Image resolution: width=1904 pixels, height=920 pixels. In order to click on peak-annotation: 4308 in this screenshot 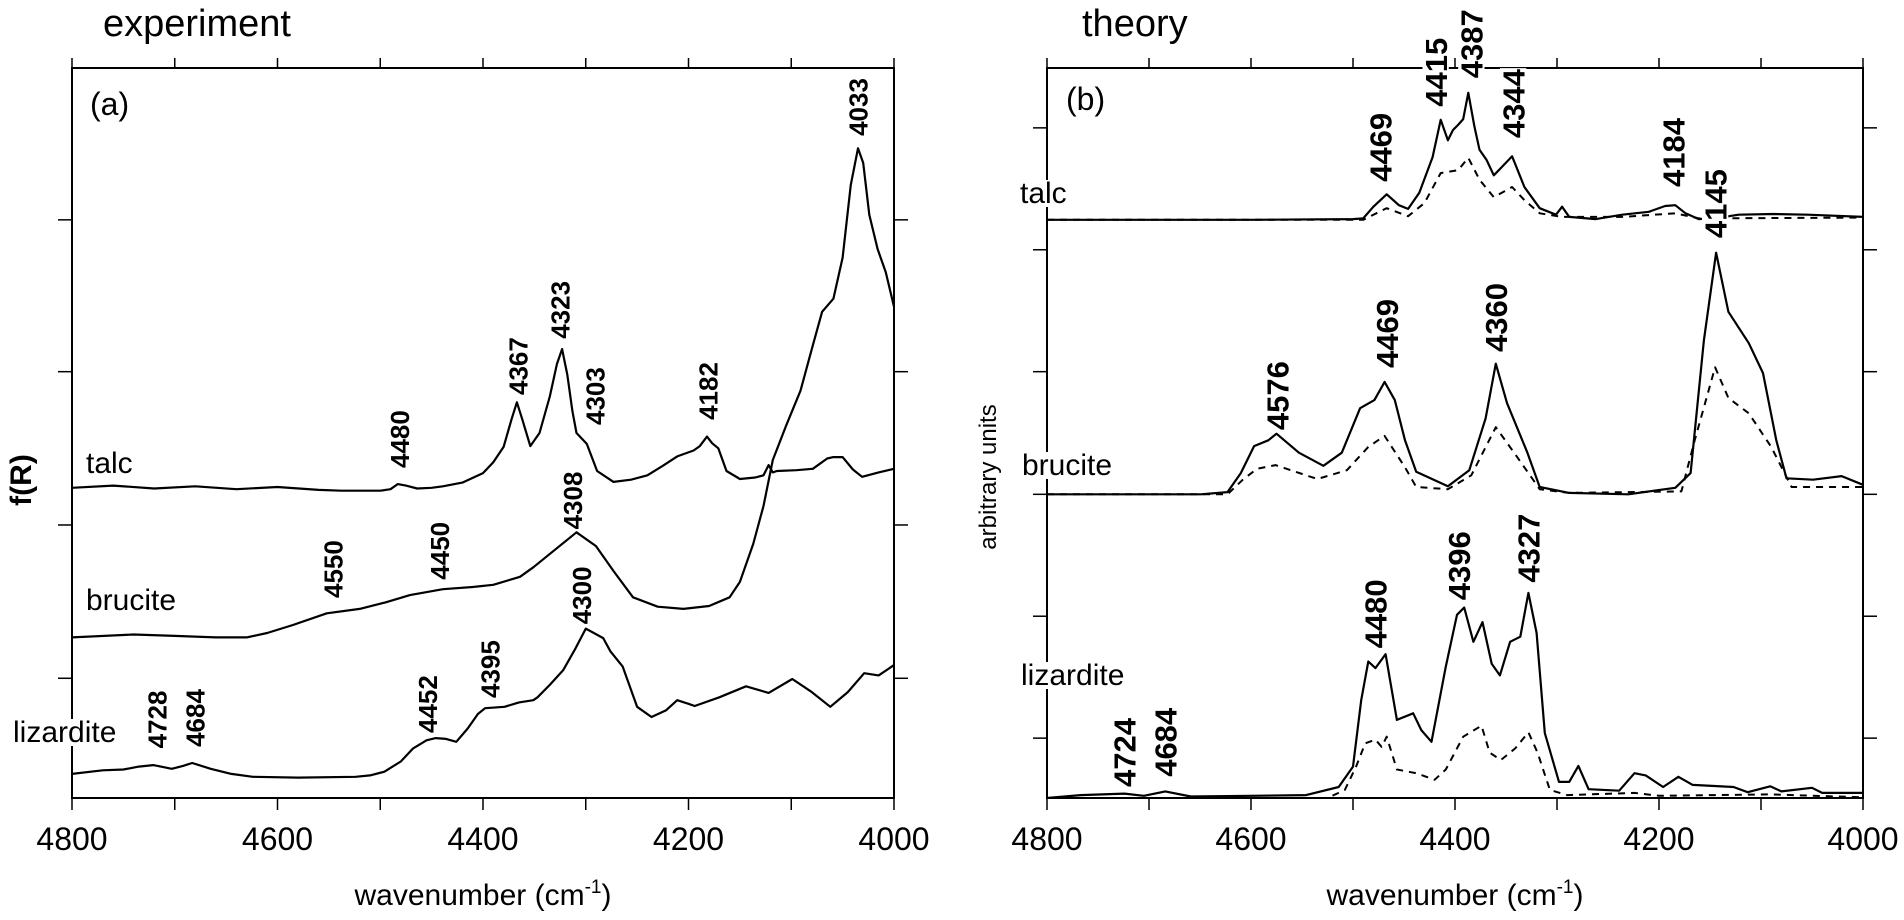, I will do `click(573, 500)`.